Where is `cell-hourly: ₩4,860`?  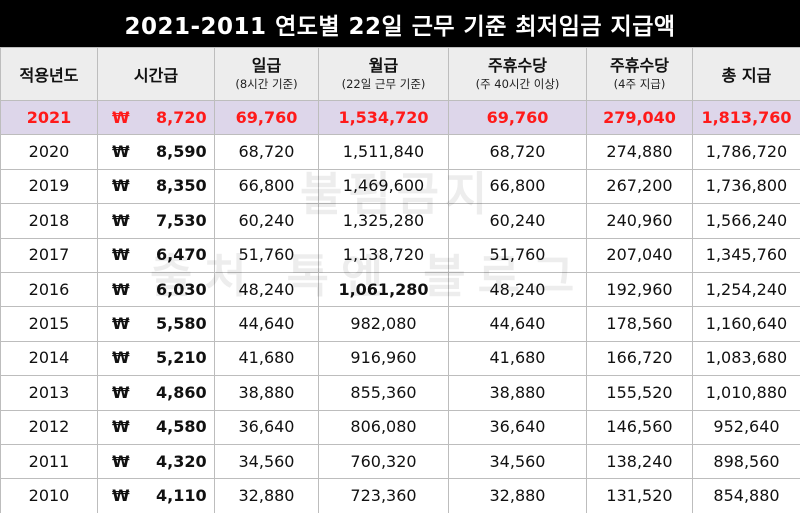 cell-hourly: ₩4,860 is located at coordinates (156, 393).